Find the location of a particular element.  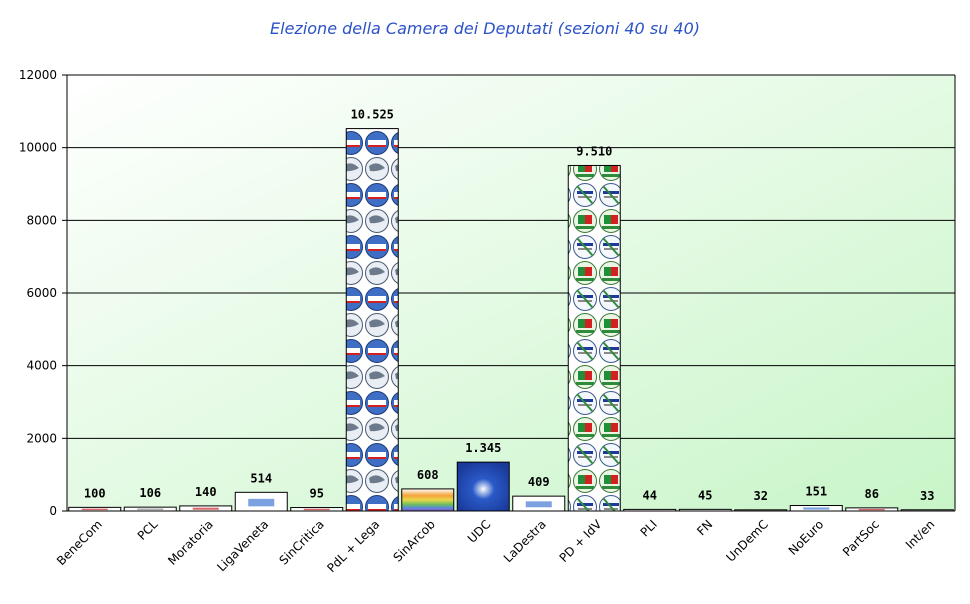

x-tick-label: PD + IdV is located at coordinates (581, 541).